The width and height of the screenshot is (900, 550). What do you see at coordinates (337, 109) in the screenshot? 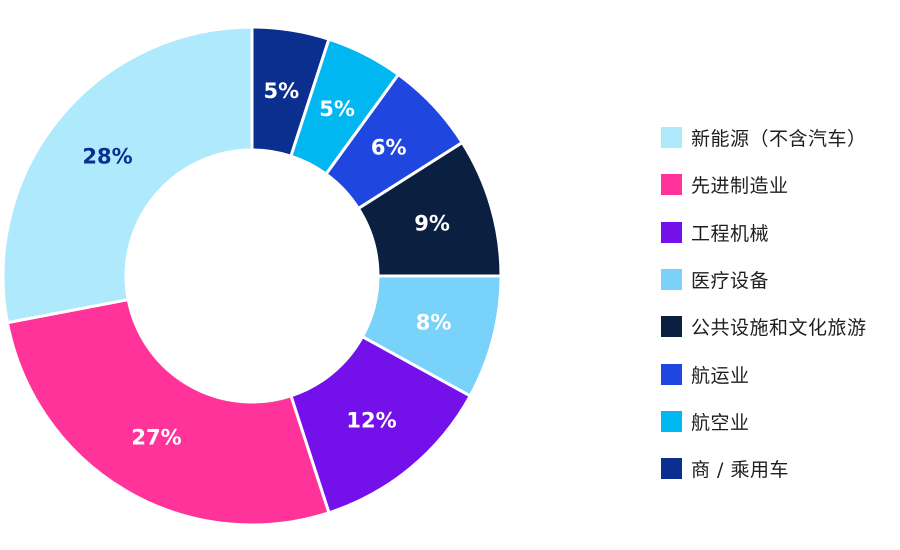
I see `slice-label-1: 5%` at bounding box center [337, 109].